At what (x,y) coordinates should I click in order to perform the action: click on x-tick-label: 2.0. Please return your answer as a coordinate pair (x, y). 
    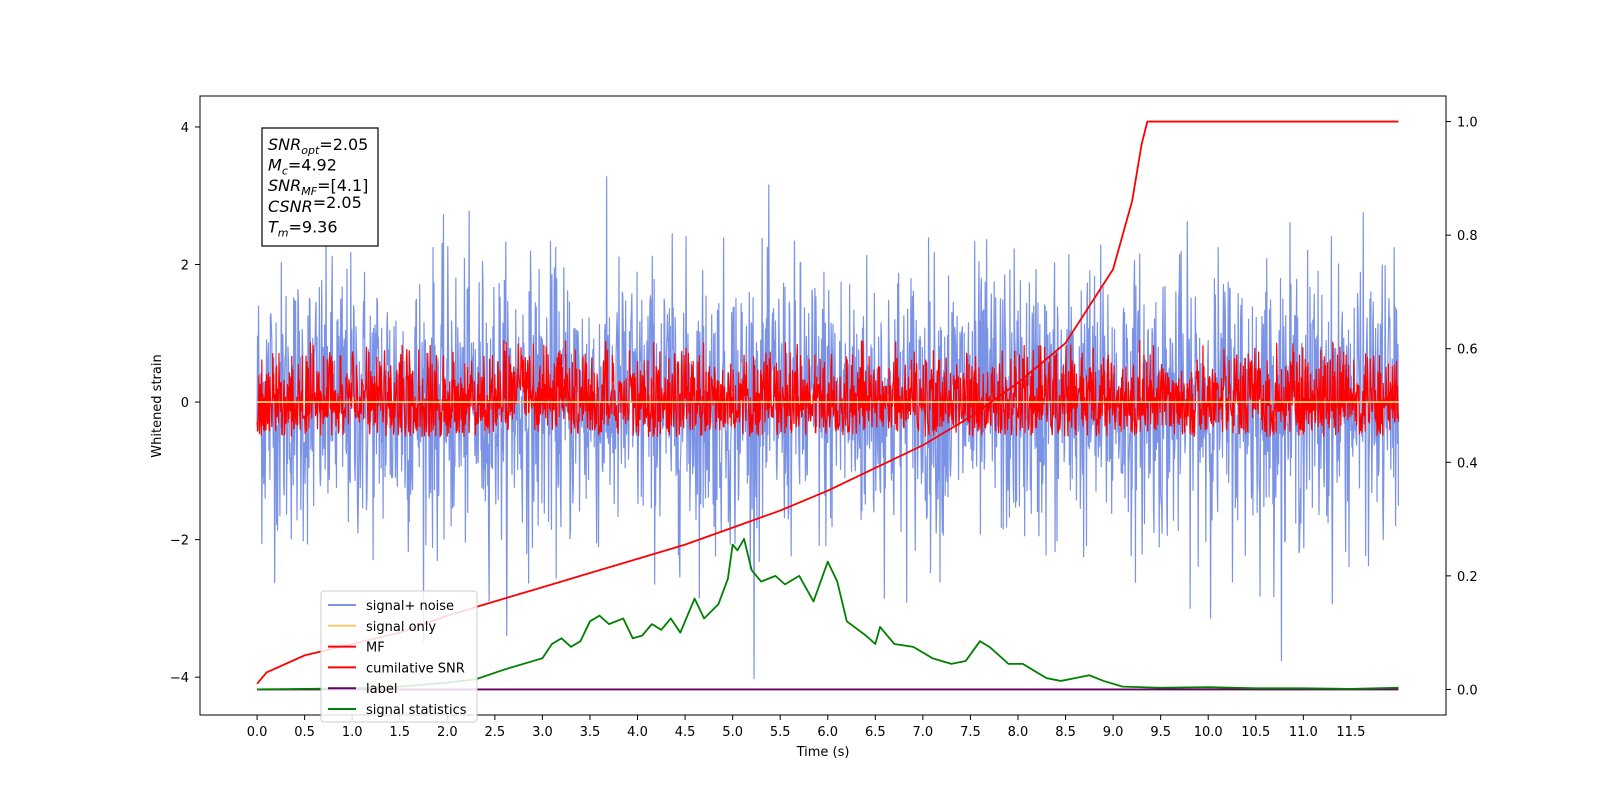
    Looking at the image, I should click on (447, 732).